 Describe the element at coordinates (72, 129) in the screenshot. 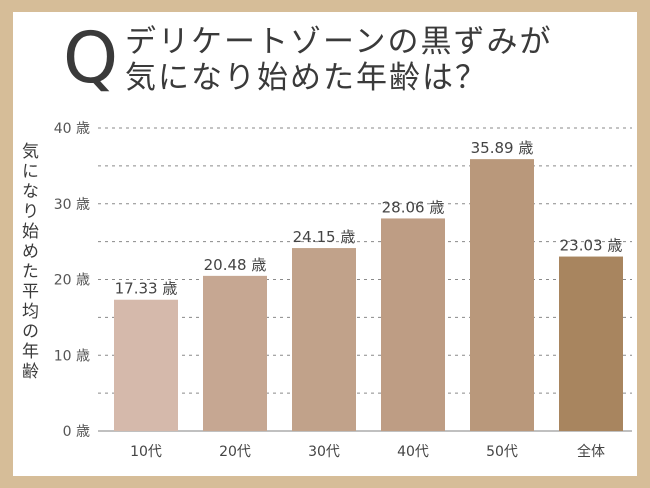

I see `y-tick-label: 40 歳` at that location.